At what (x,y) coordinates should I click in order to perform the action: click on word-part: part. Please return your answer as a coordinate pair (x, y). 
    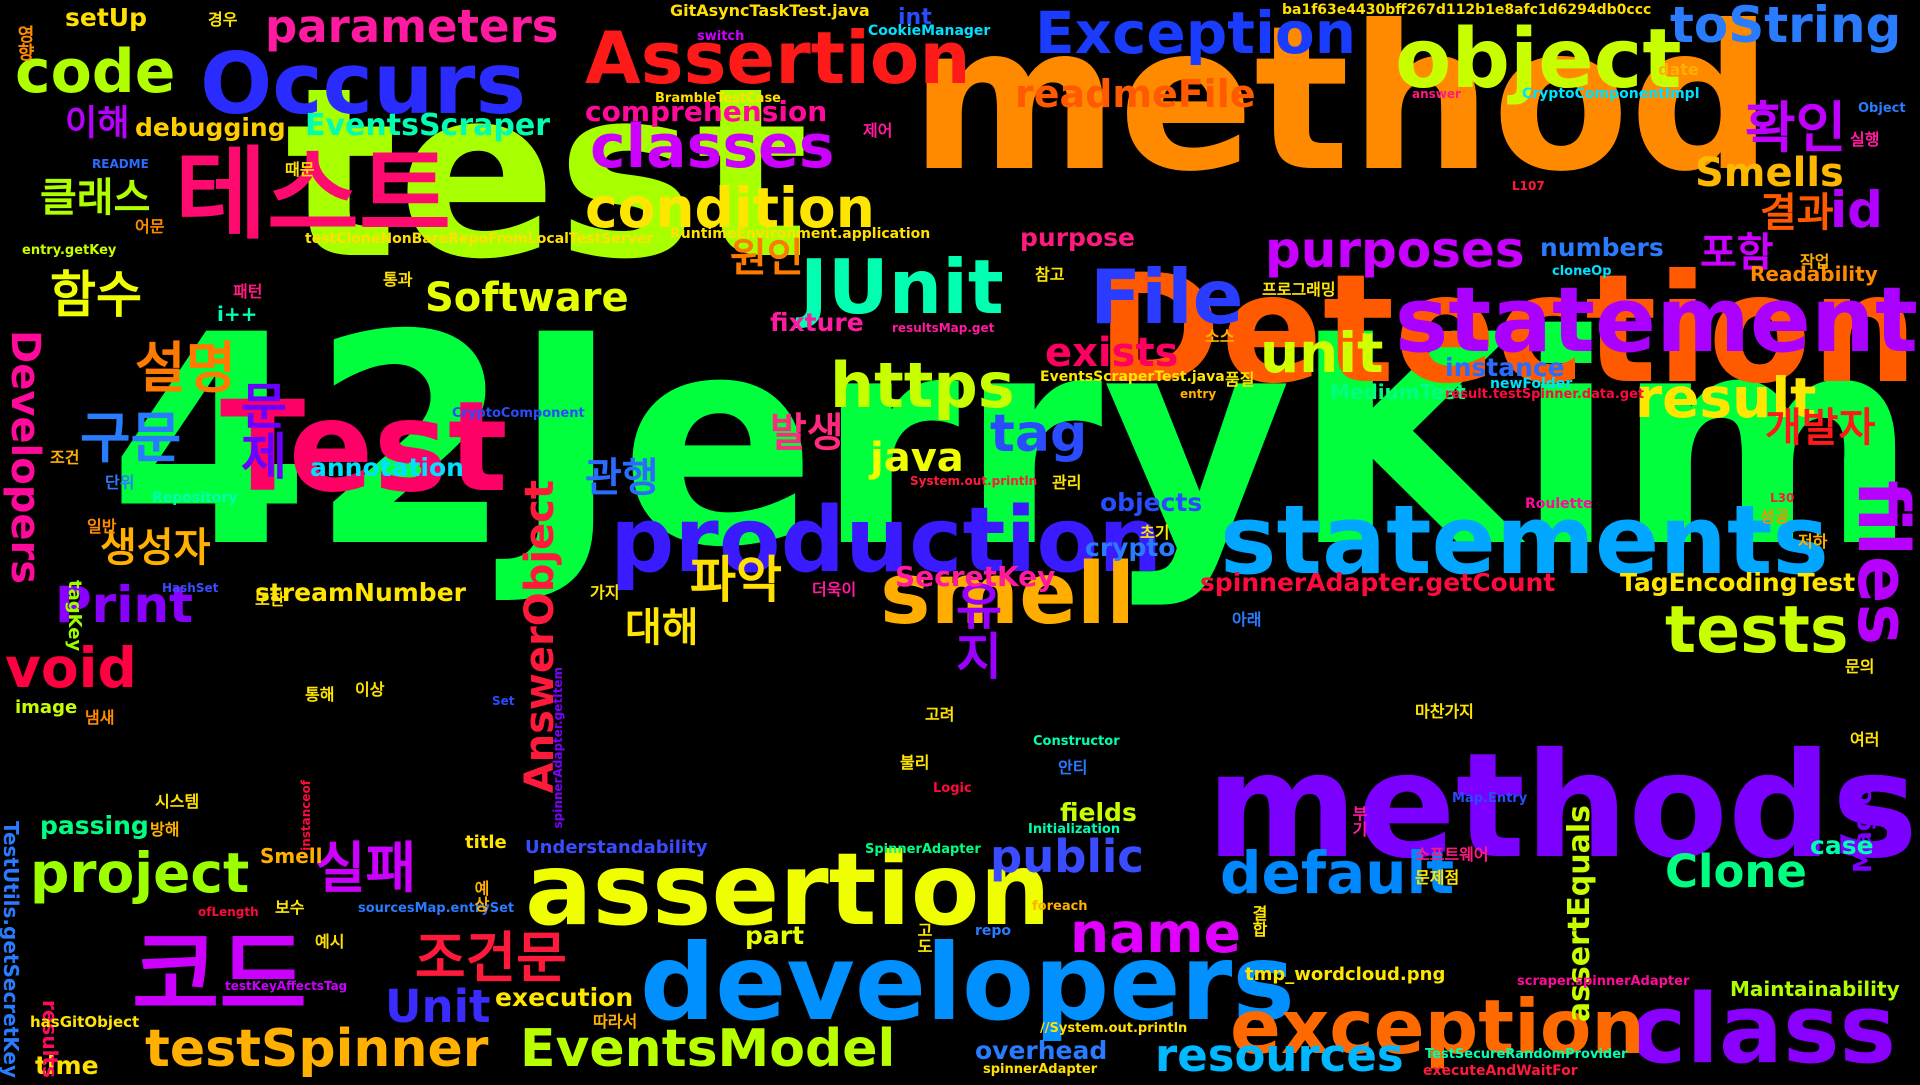
    Looking at the image, I should click on (775, 935).